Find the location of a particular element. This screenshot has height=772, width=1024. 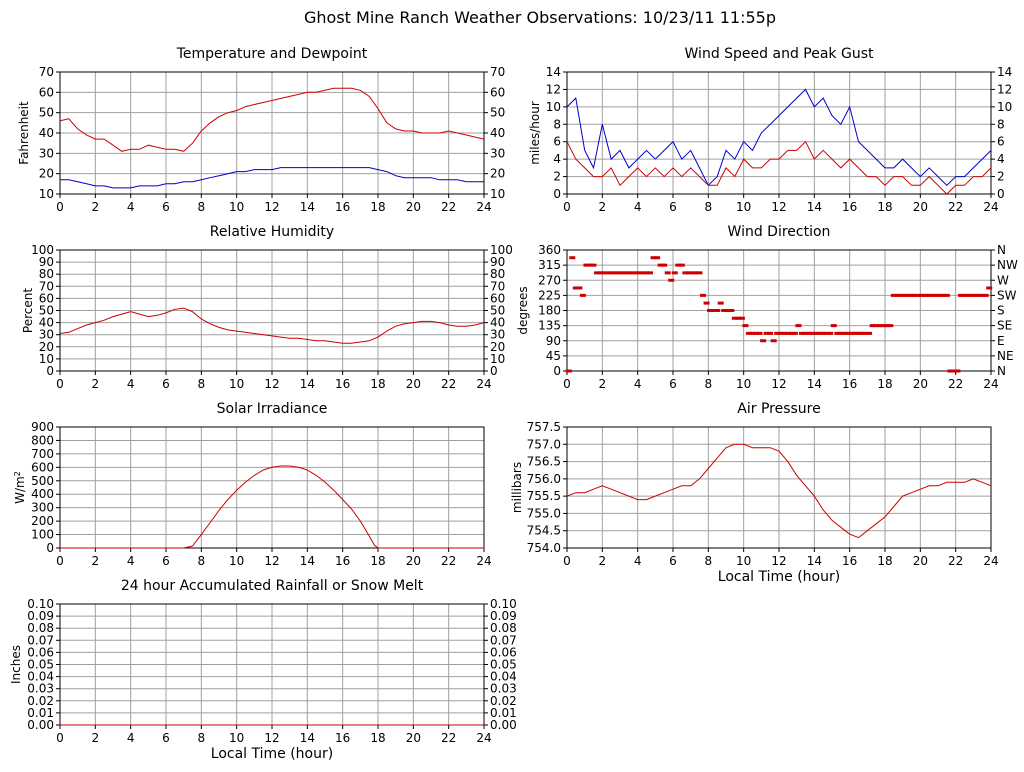

y-tick-label-right: 30 is located at coordinates (497, 335).